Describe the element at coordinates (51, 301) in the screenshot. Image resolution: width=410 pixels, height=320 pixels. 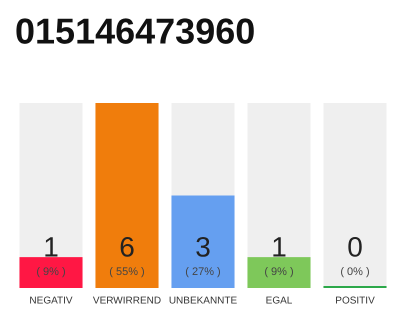
I see `x-tick-label: NEGATIV` at that location.